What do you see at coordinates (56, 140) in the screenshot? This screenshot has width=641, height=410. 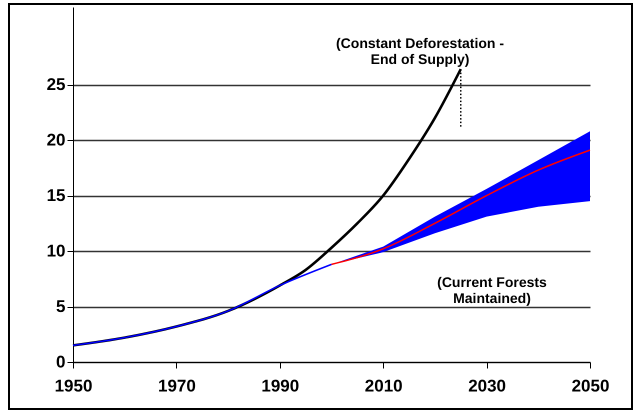 I see `y-tick-label: 20` at bounding box center [56, 140].